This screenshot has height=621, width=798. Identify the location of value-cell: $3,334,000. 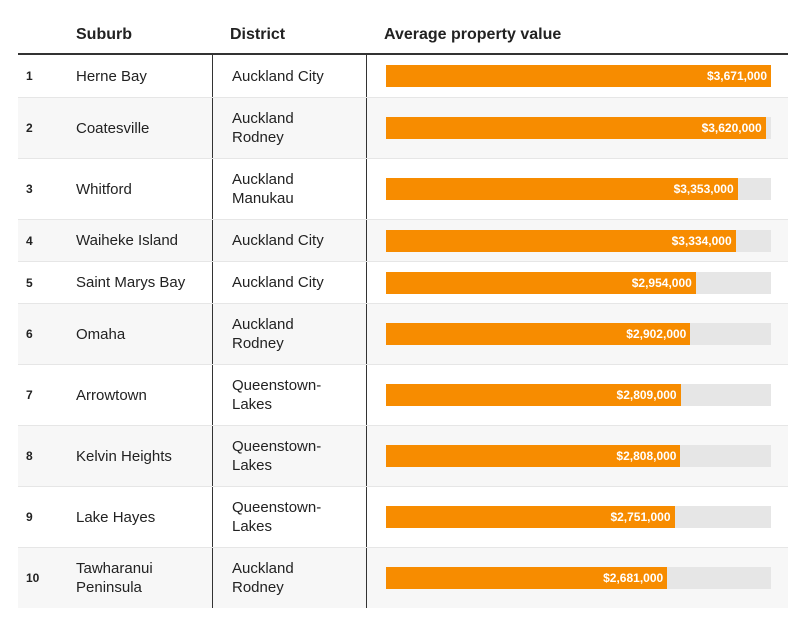
(577, 240).